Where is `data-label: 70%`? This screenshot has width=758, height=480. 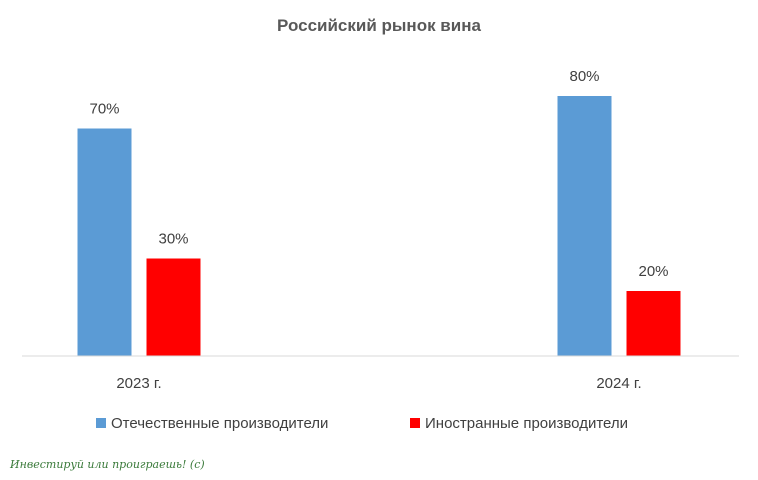 data-label: 70% is located at coordinates (104, 109).